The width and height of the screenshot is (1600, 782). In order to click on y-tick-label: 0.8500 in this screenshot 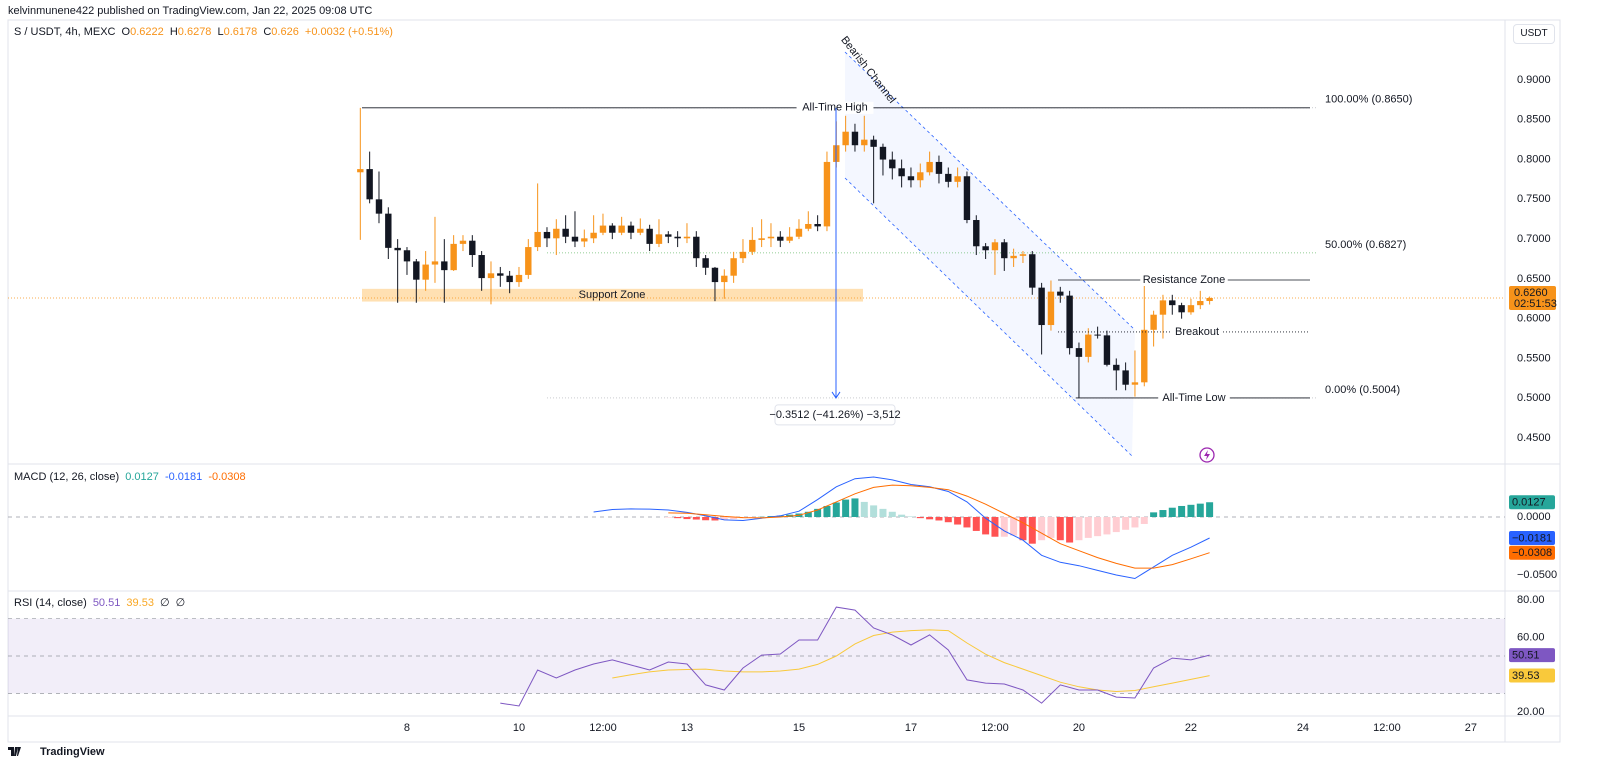, I will do `click(1534, 120)`.